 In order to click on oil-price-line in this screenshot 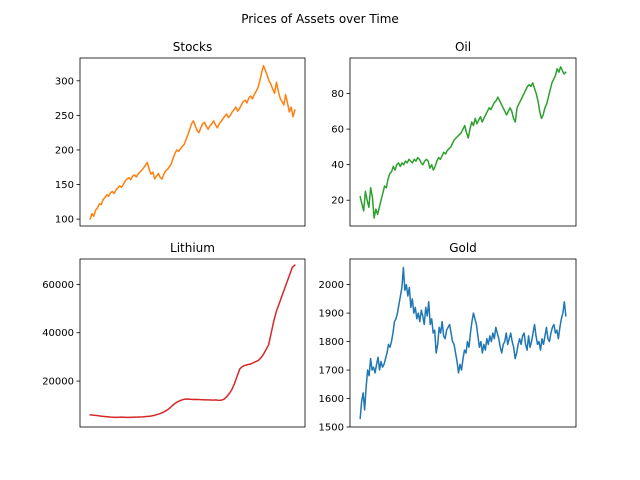, I will do `click(463, 142)`.